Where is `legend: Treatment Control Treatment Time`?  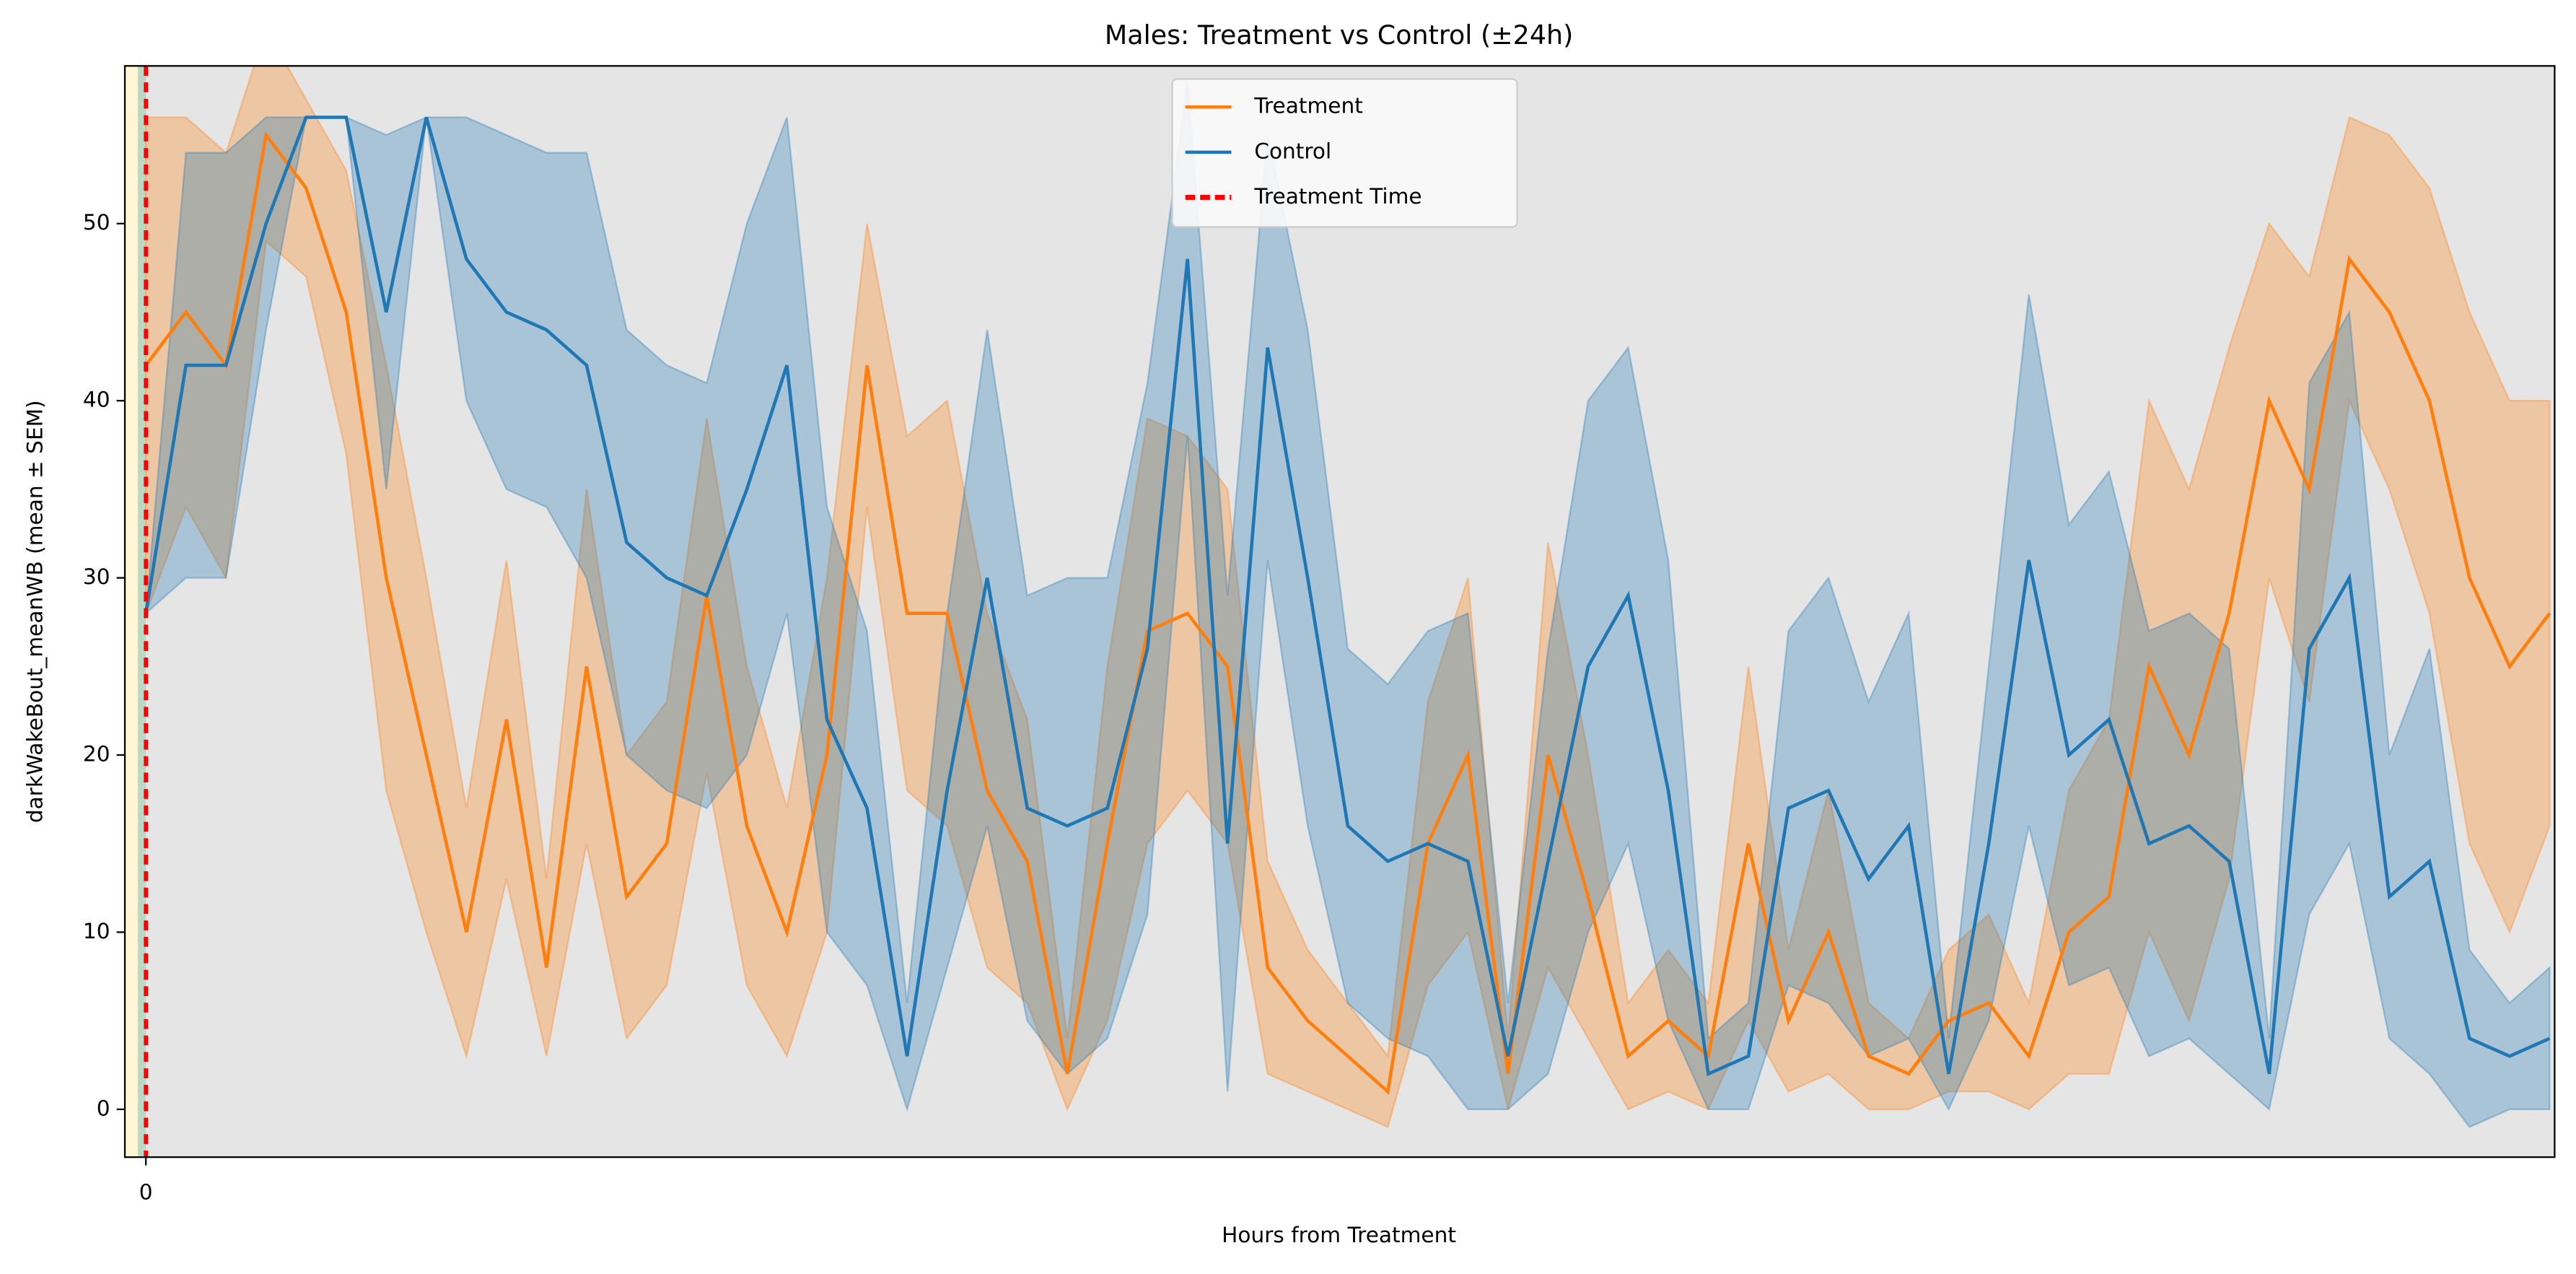 legend: Treatment Control Treatment Time is located at coordinates (1344, 153).